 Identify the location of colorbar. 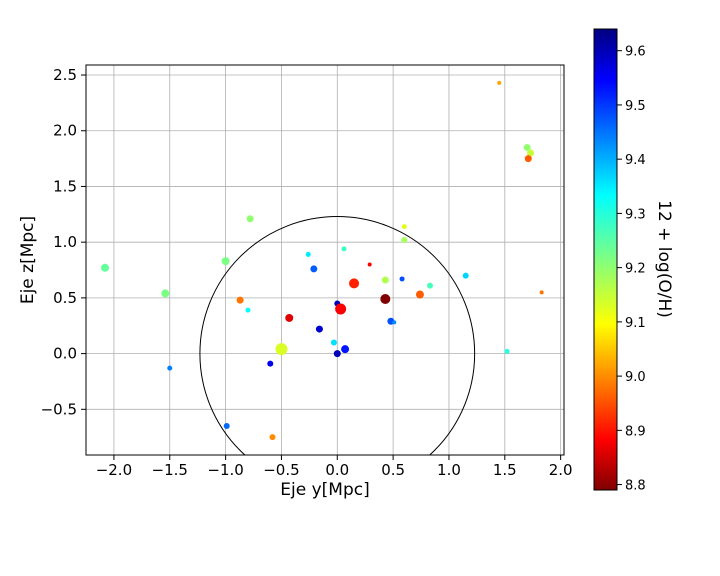
(605, 259).